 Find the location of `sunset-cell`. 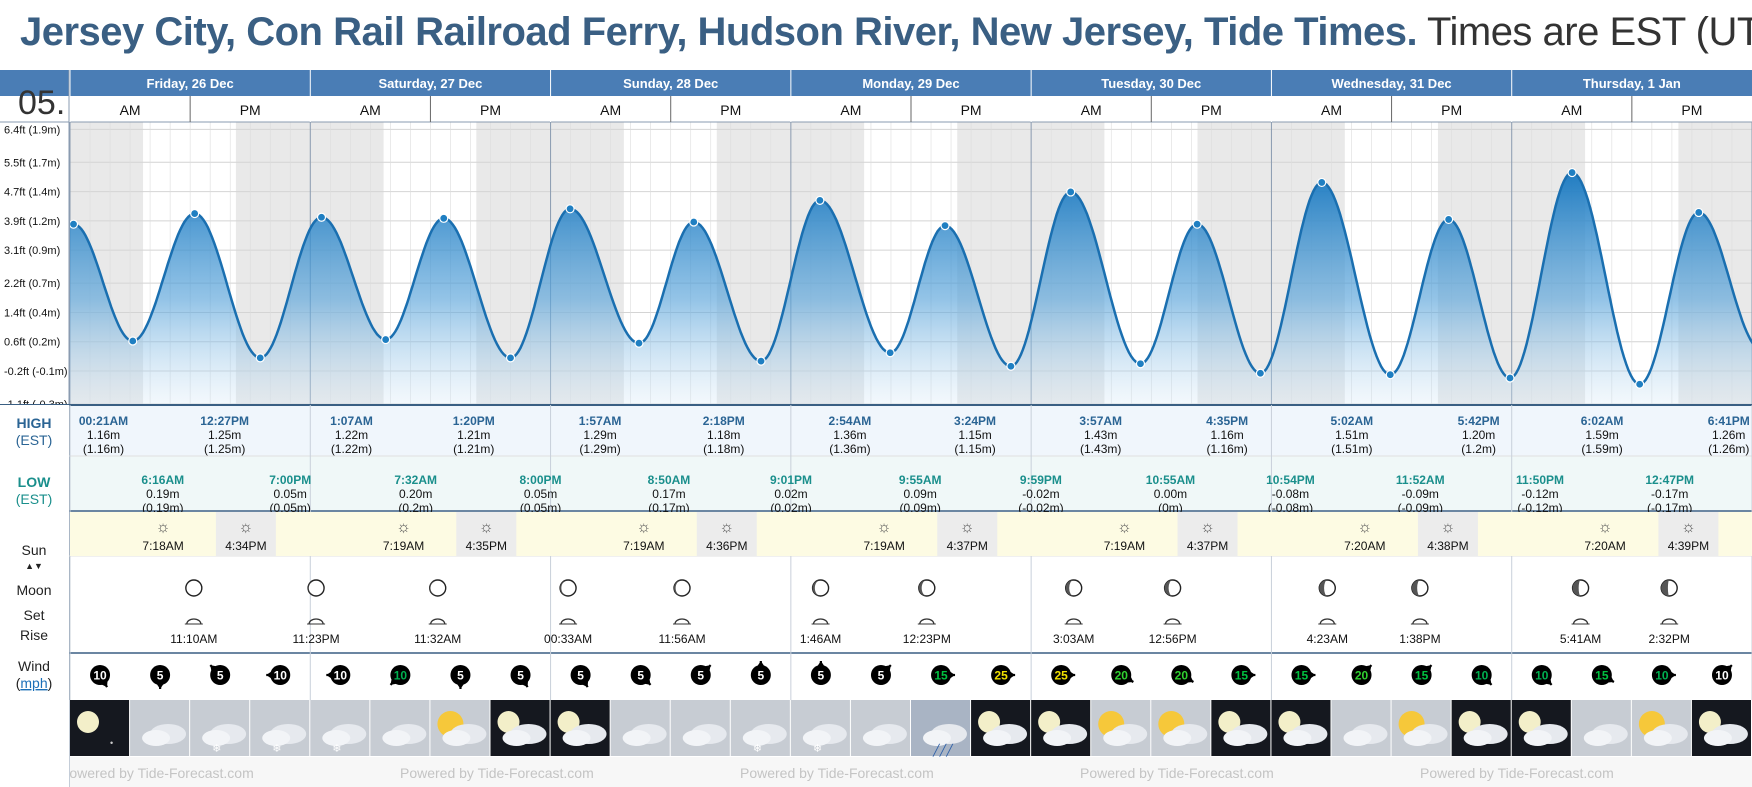

sunset-cell is located at coordinates (1207, 534).